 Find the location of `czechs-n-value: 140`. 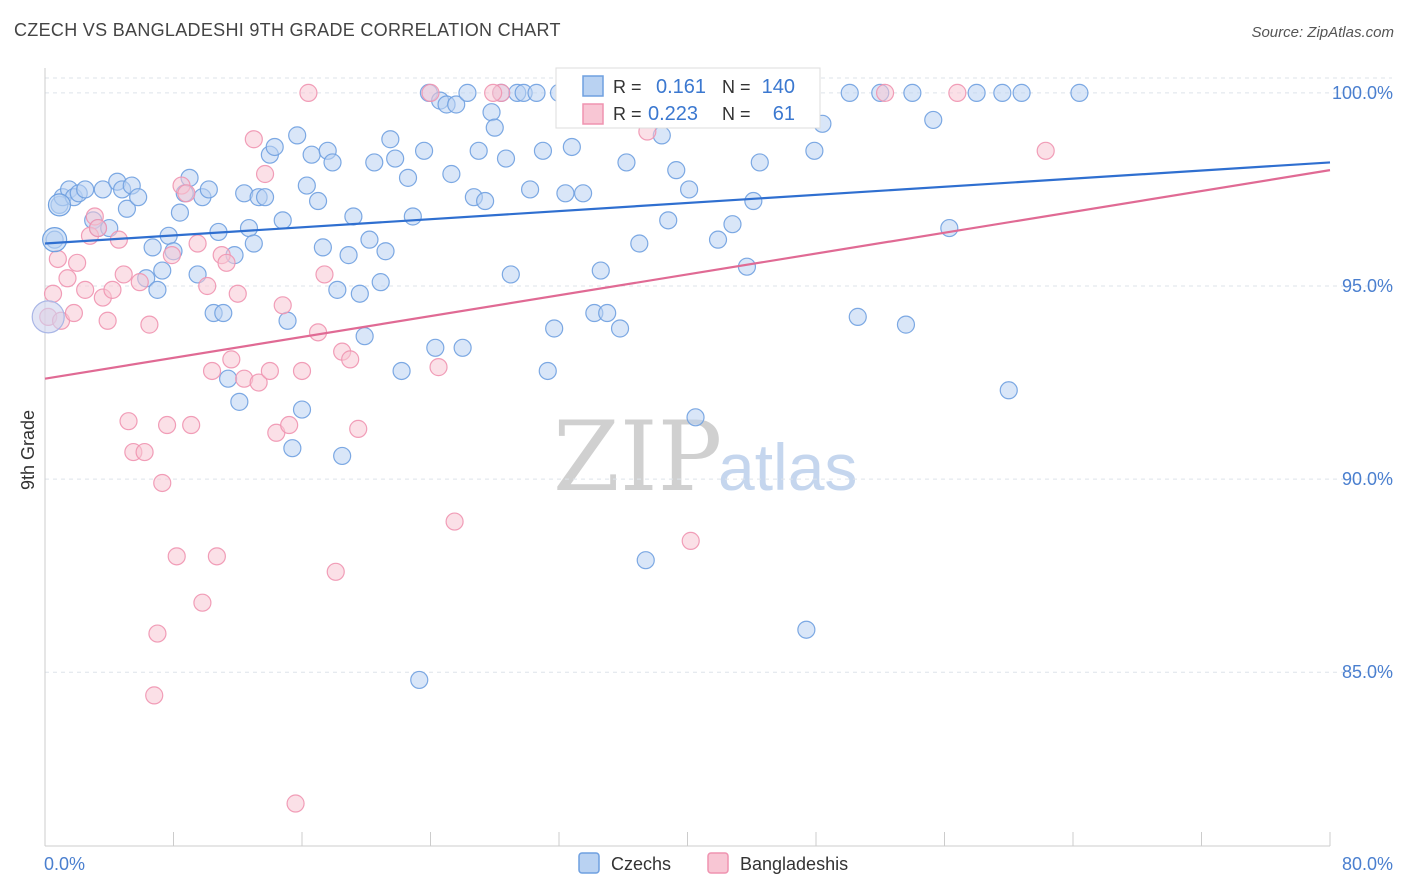

czechs-n-value: 140 is located at coordinates (778, 87).